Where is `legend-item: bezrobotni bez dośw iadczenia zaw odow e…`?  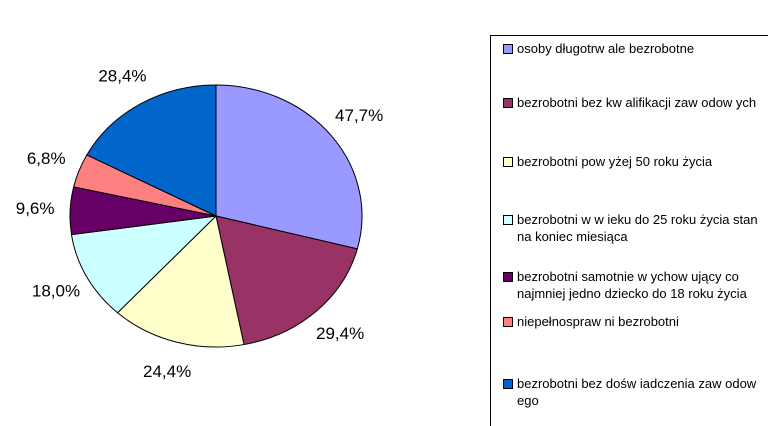
legend-item: bezrobotni bez dośw iadczenia zaw odow e… is located at coordinates (635, 392).